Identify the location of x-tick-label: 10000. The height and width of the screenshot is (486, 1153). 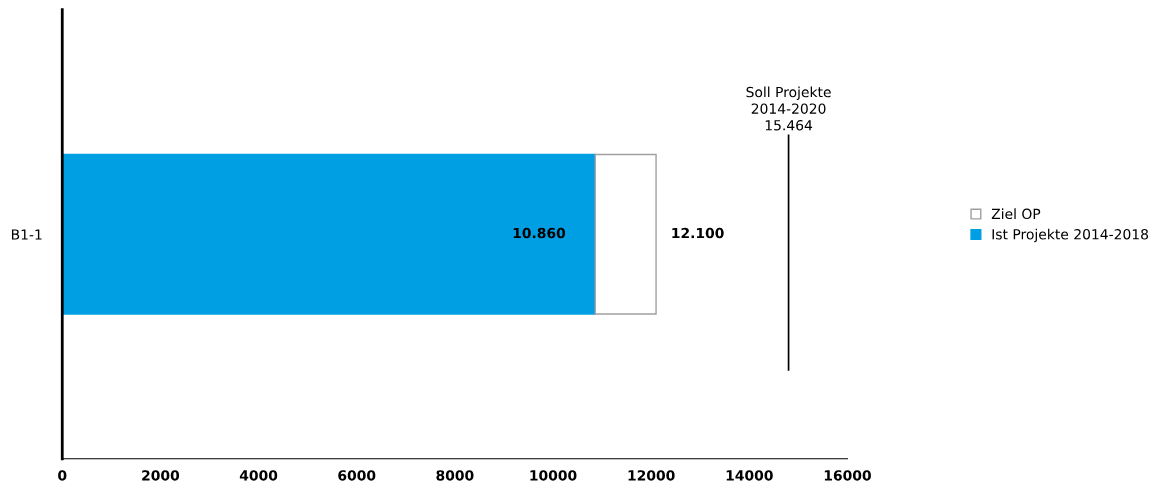
(553, 475).